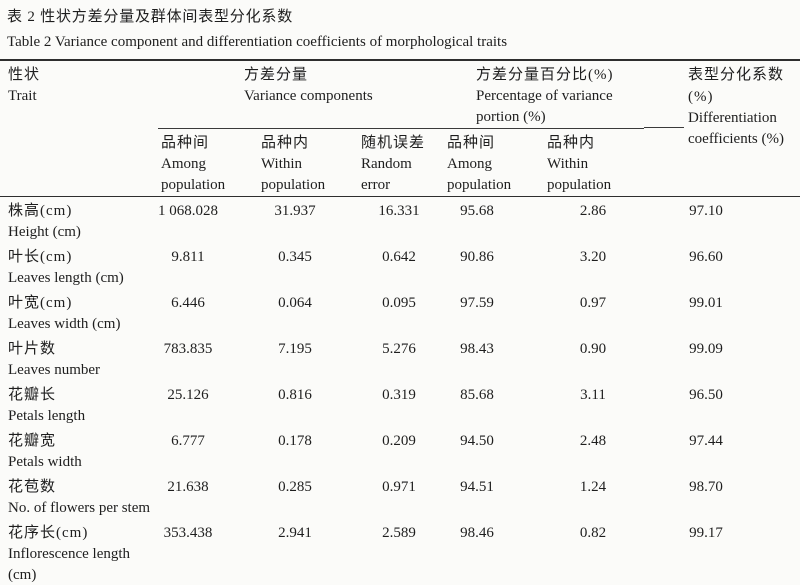 The height and width of the screenshot is (585, 800). What do you see at coordinates (399, 533) in the screenshot?
I see `value-random-error: 2.589` at bounding box center [399, 533].